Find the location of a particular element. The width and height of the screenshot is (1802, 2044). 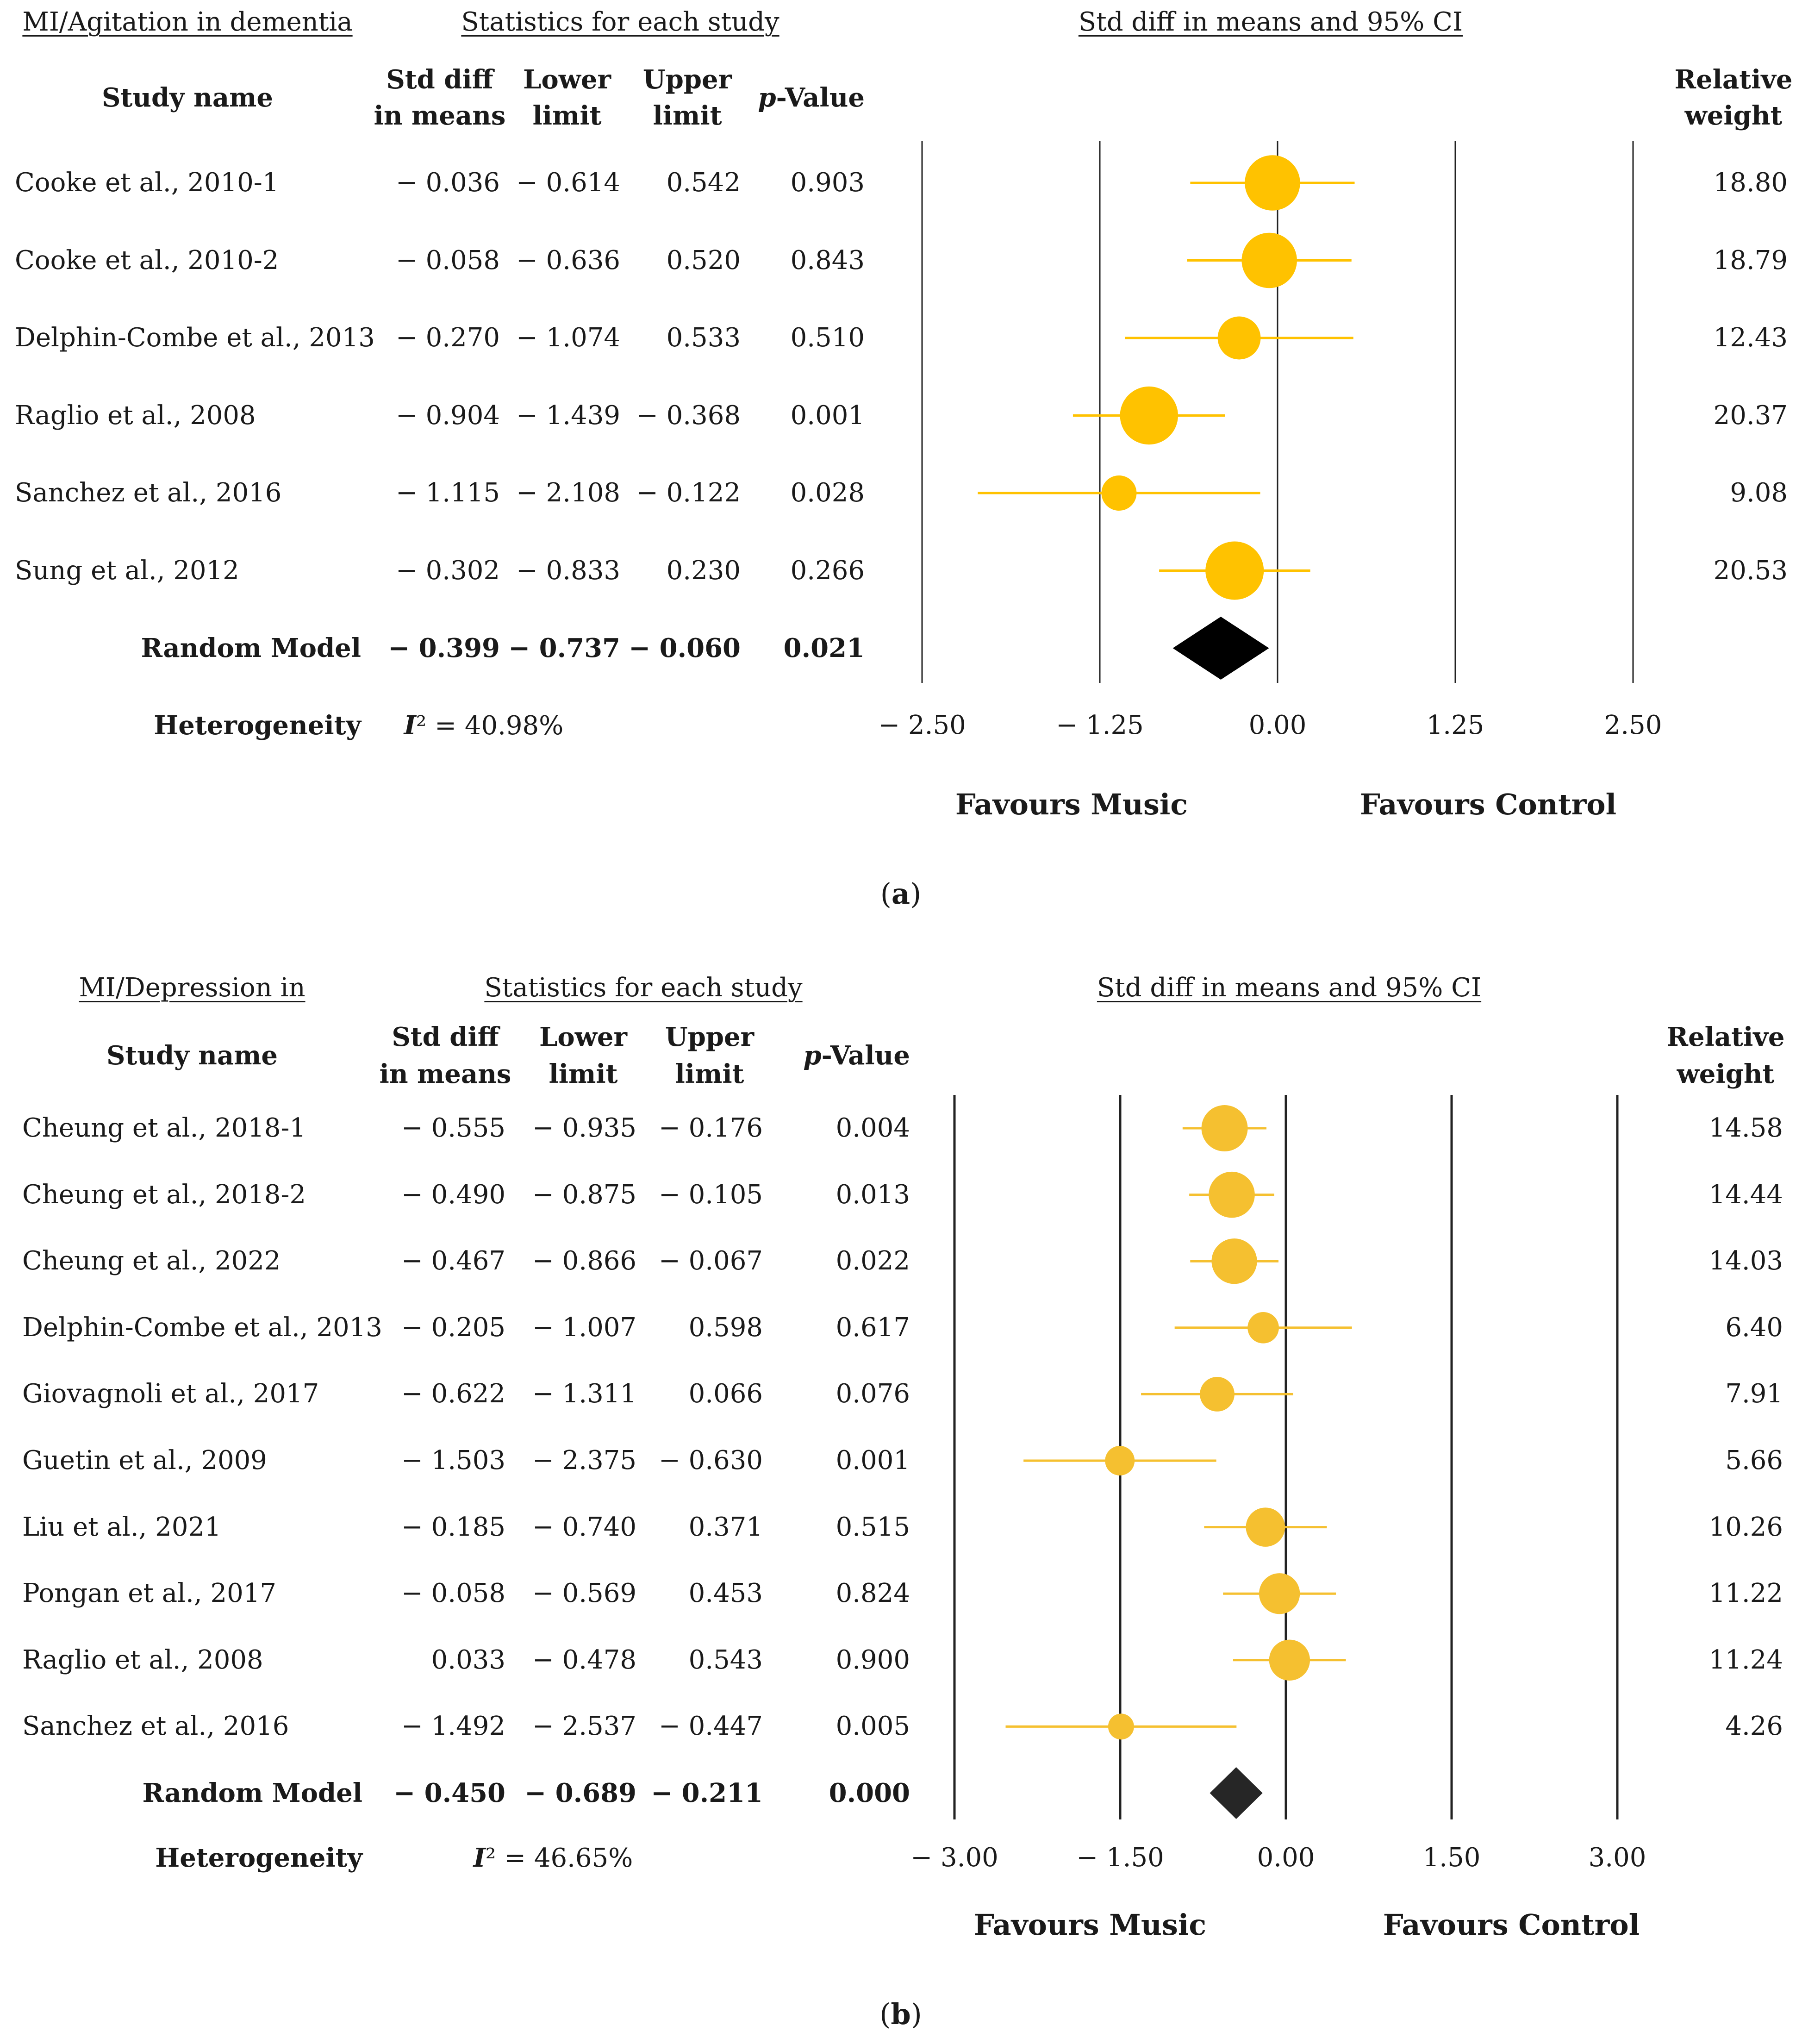

panel-a-study-name: Raglio et al., 2008 is located at coordinates (135, 415).